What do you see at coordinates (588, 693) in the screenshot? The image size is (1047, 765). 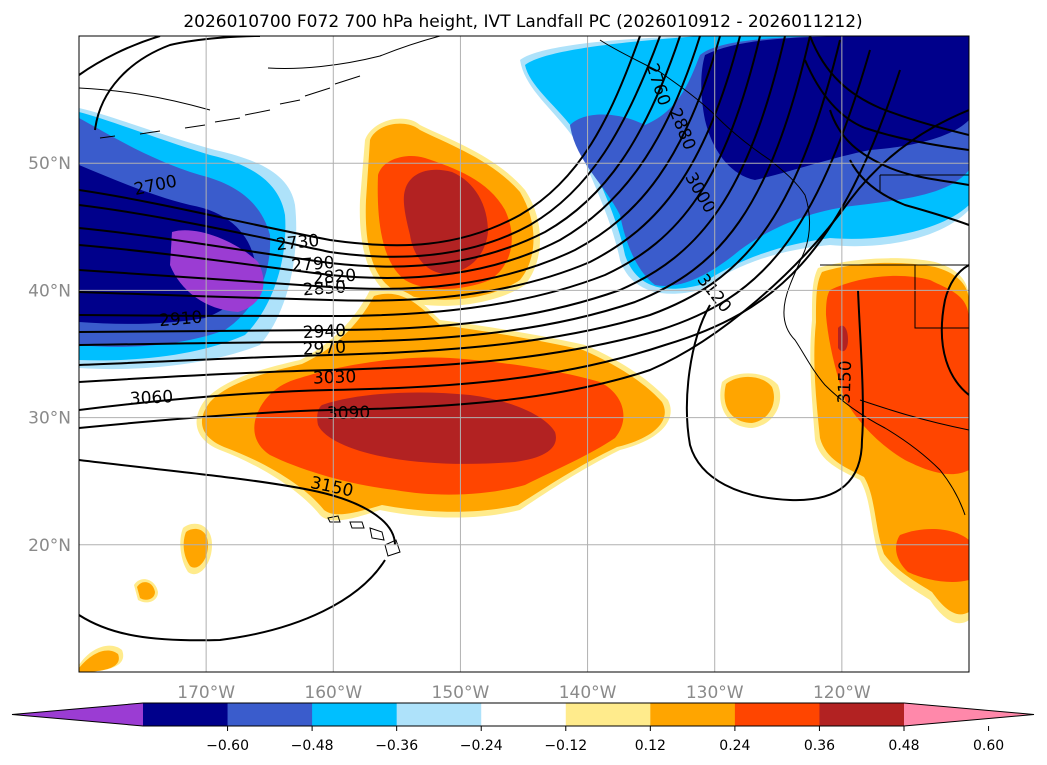 I see `lon-tick-label: 140°W` at bounding box center [588, 693].